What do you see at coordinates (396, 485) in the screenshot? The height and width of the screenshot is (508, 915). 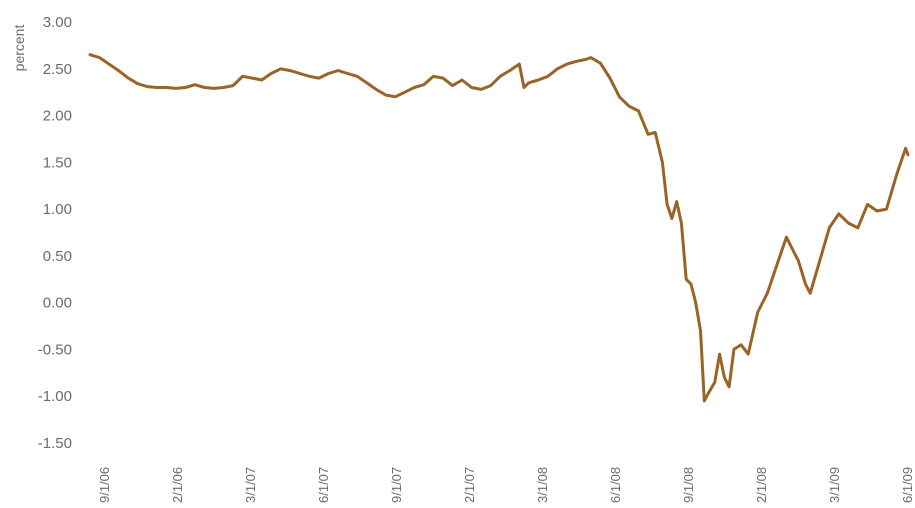 I see `x-tick-label: 9/1/07` at bounding box center [396, 485].